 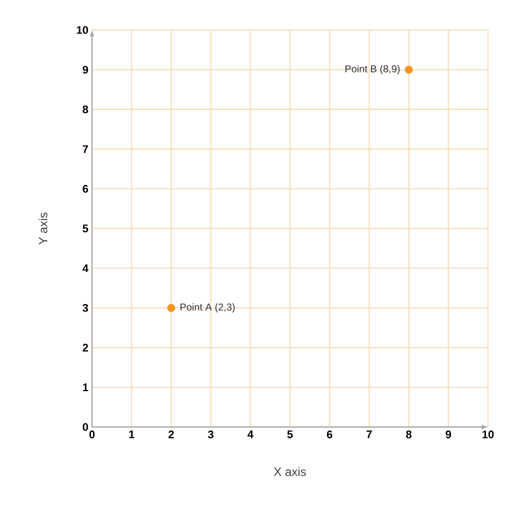 What do you see at coordinates (211, 434) in the screenshot?
I see `x-tick-label: 3` at bounding box center [211, 434].